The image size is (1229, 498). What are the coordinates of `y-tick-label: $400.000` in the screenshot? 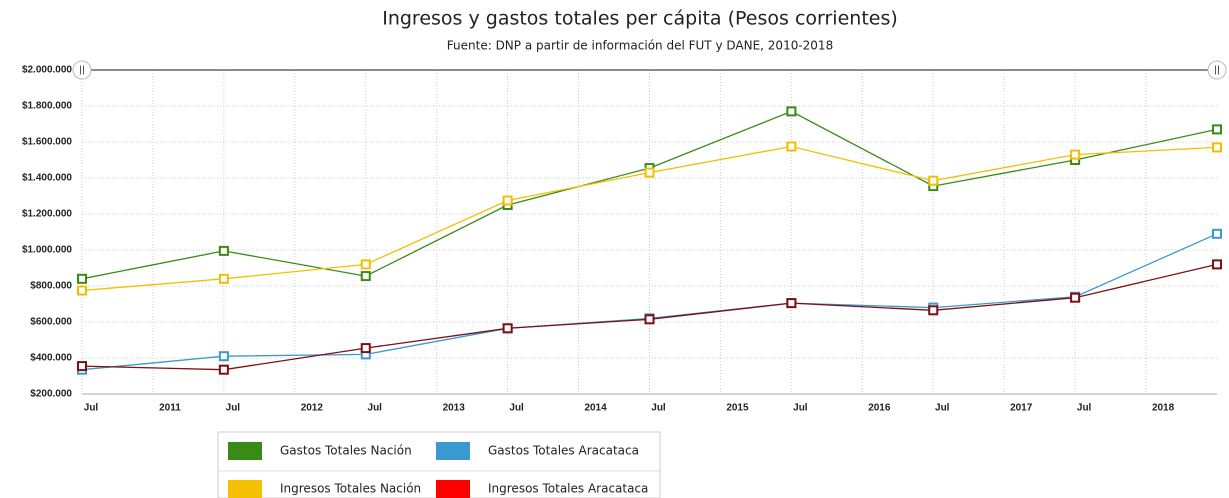 It's located at (51, 358).